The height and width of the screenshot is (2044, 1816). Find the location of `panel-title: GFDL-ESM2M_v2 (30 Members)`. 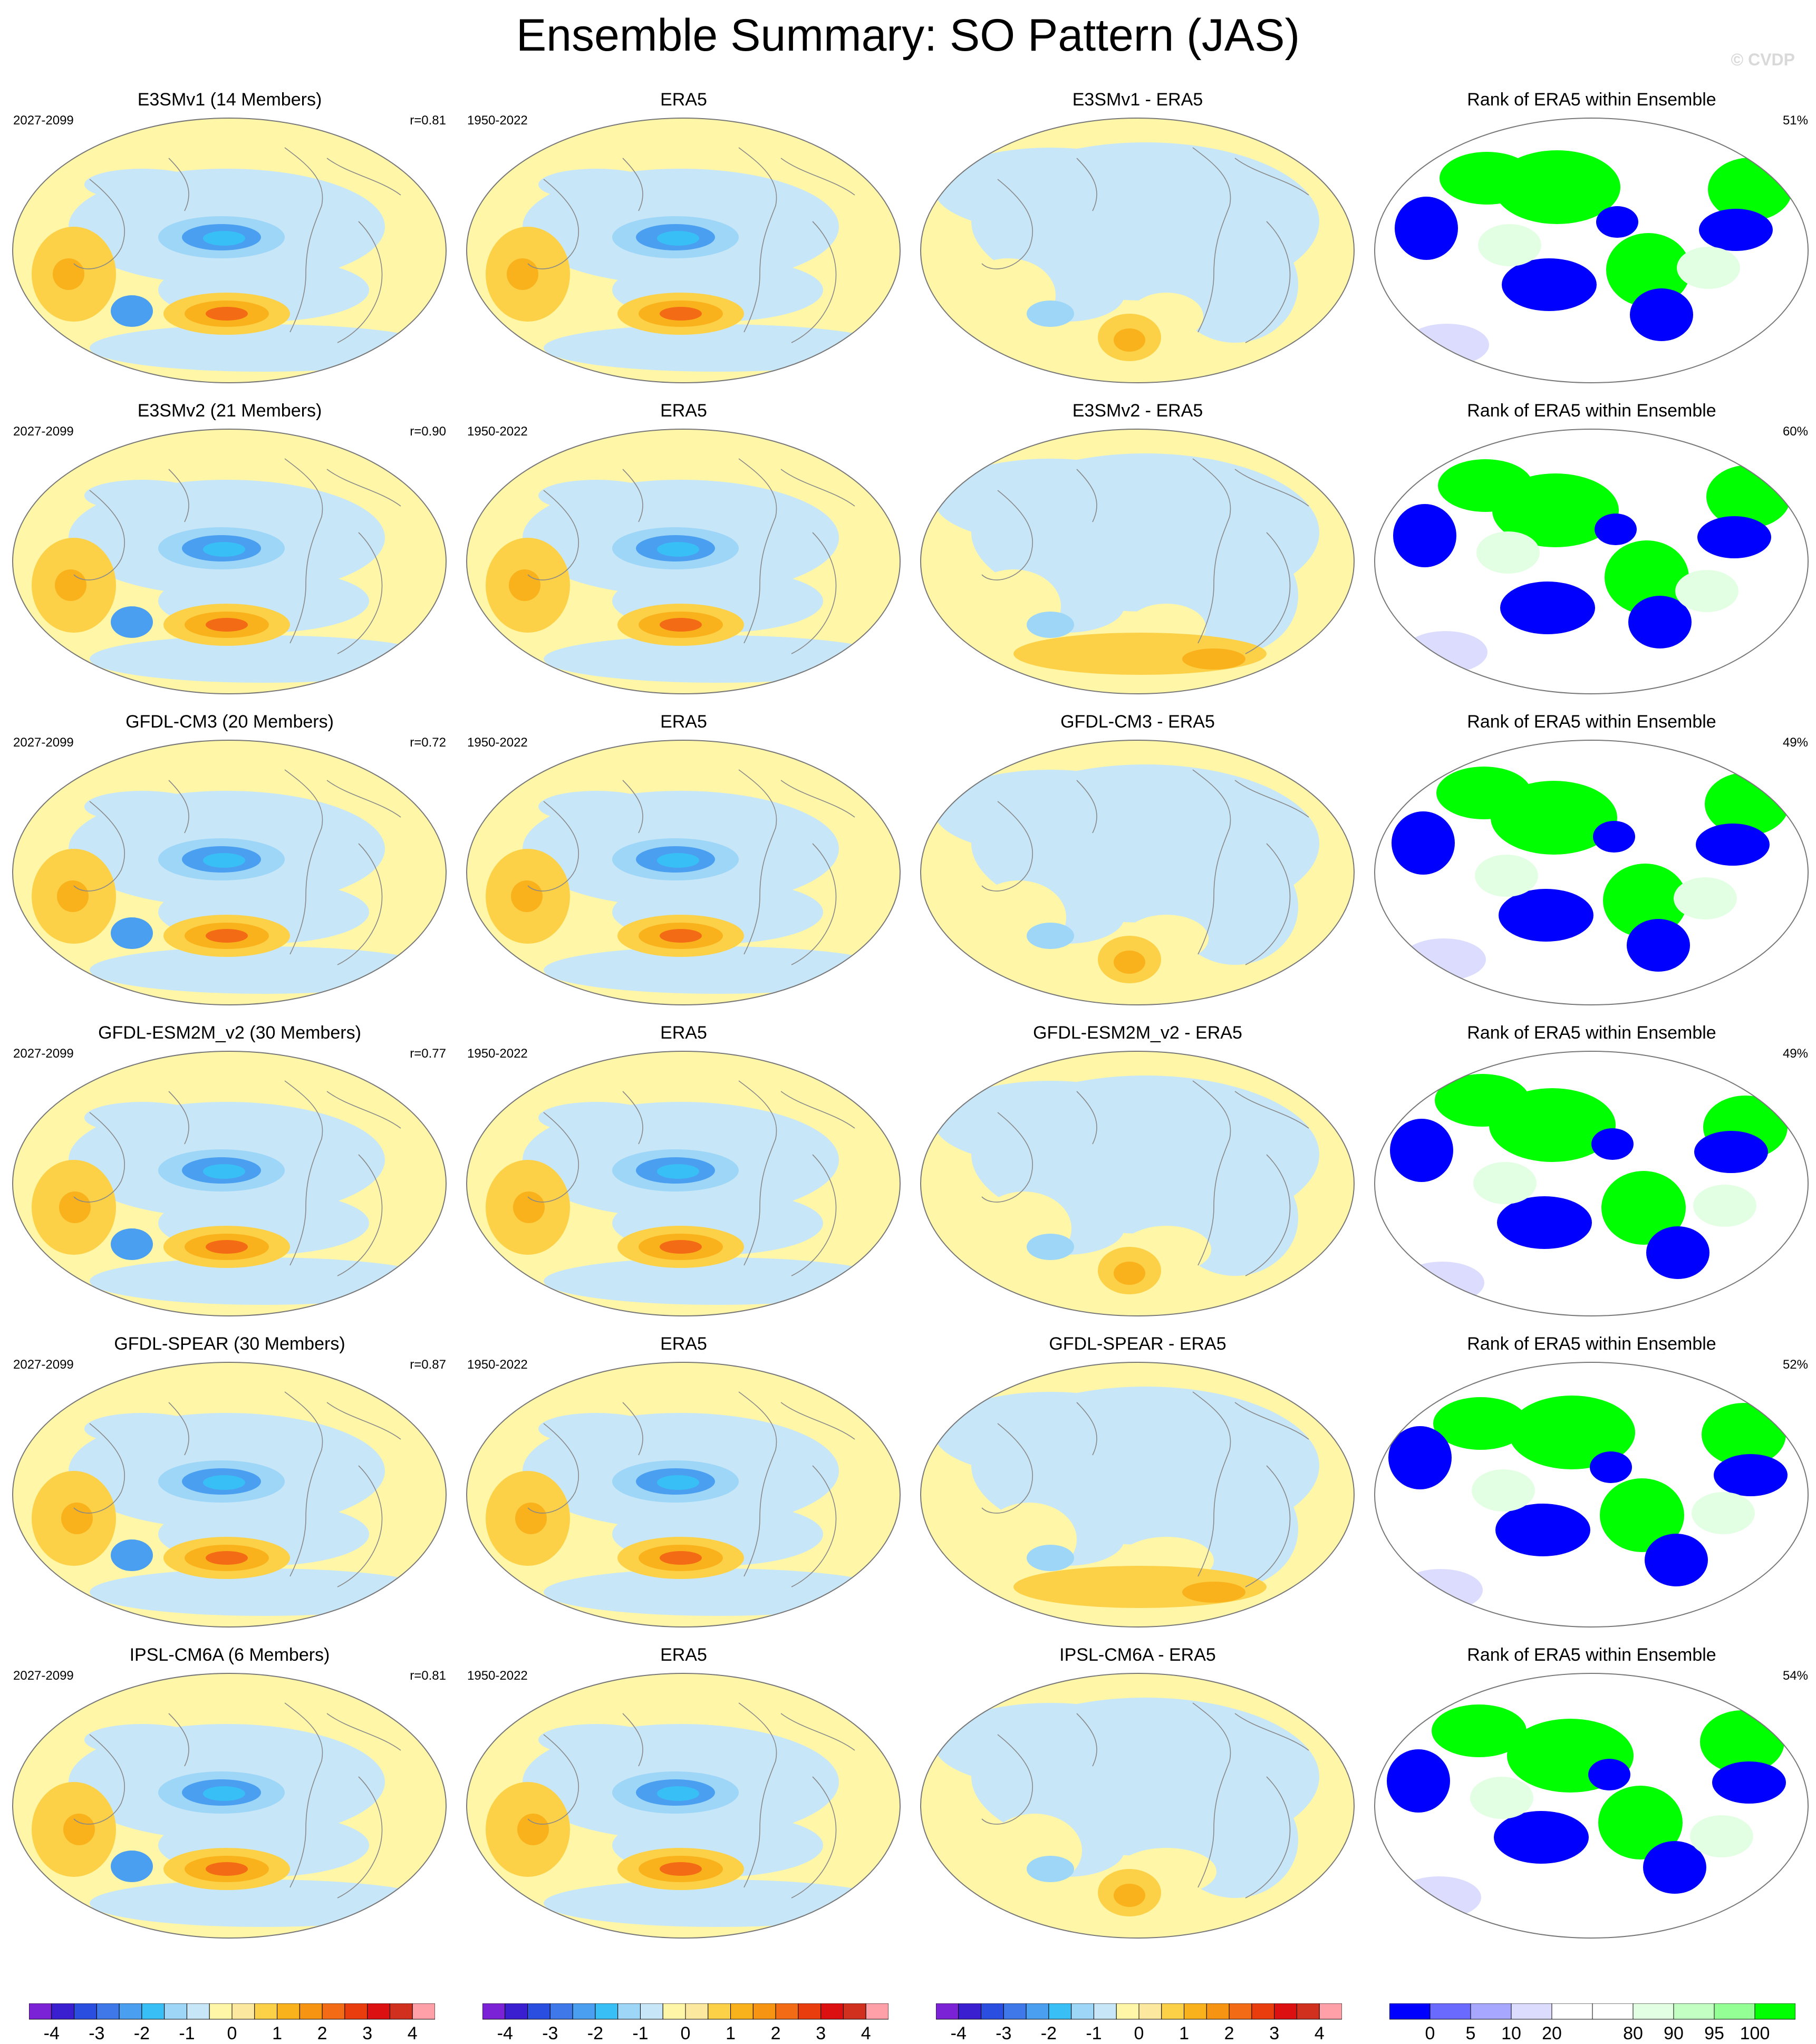

panel-title: GFDL-ESM2M_v2 (30 Members) is located at coordinates (229, 1033).